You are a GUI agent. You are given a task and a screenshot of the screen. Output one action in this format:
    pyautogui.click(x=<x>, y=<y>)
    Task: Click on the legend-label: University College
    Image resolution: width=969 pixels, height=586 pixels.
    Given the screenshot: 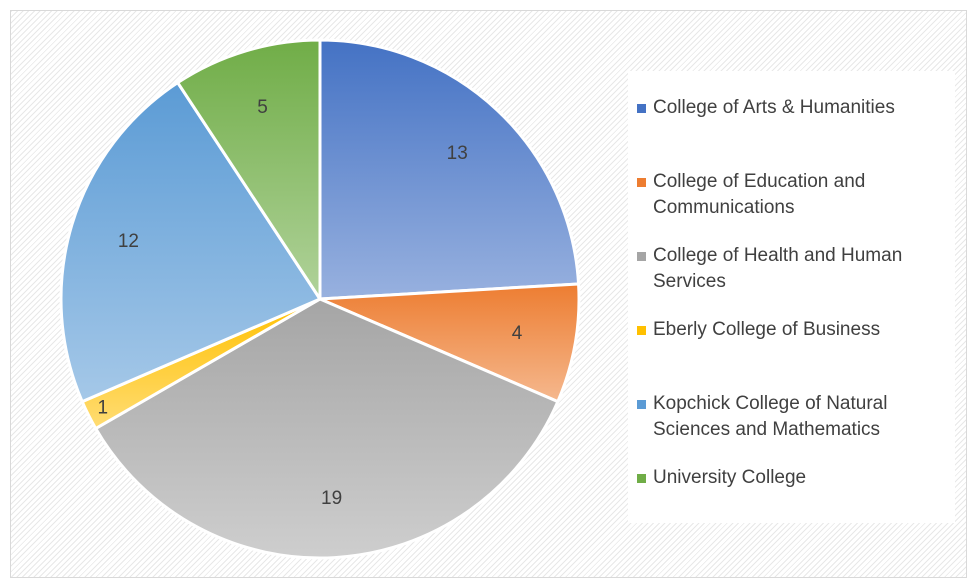 What is the action you would take?
    pyautogui.click(x=730, y=477)
    